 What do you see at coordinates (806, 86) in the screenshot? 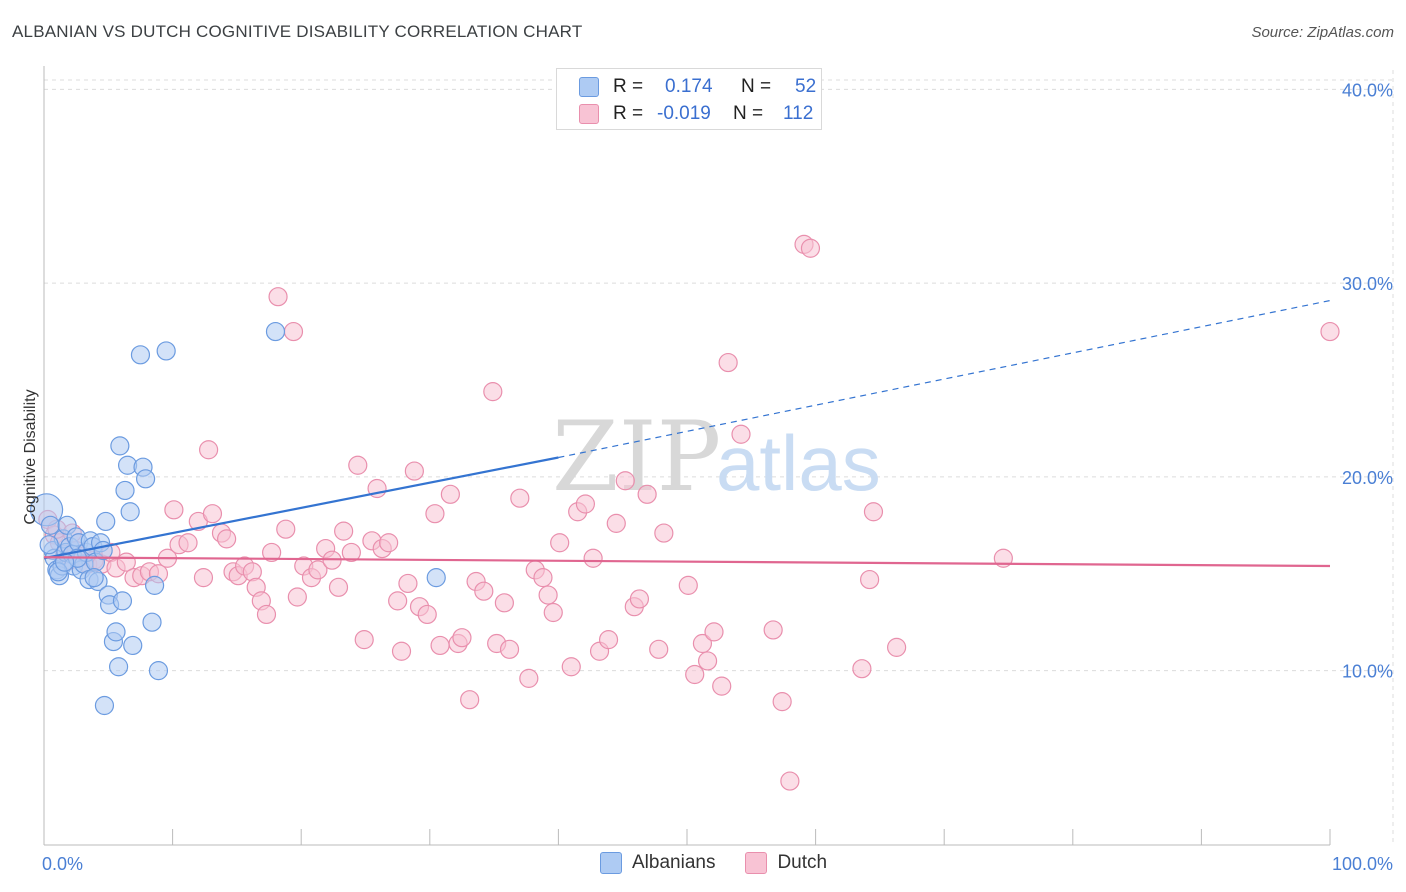
I see `n-value: 52` at bounding box center [806, 86].